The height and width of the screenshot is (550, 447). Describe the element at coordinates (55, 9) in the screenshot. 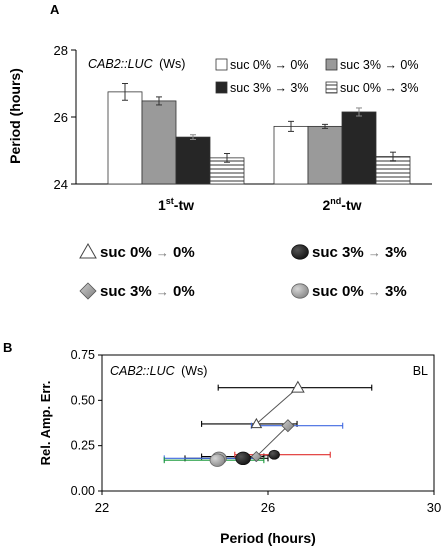

I see `panel-a-label: A` at that location.